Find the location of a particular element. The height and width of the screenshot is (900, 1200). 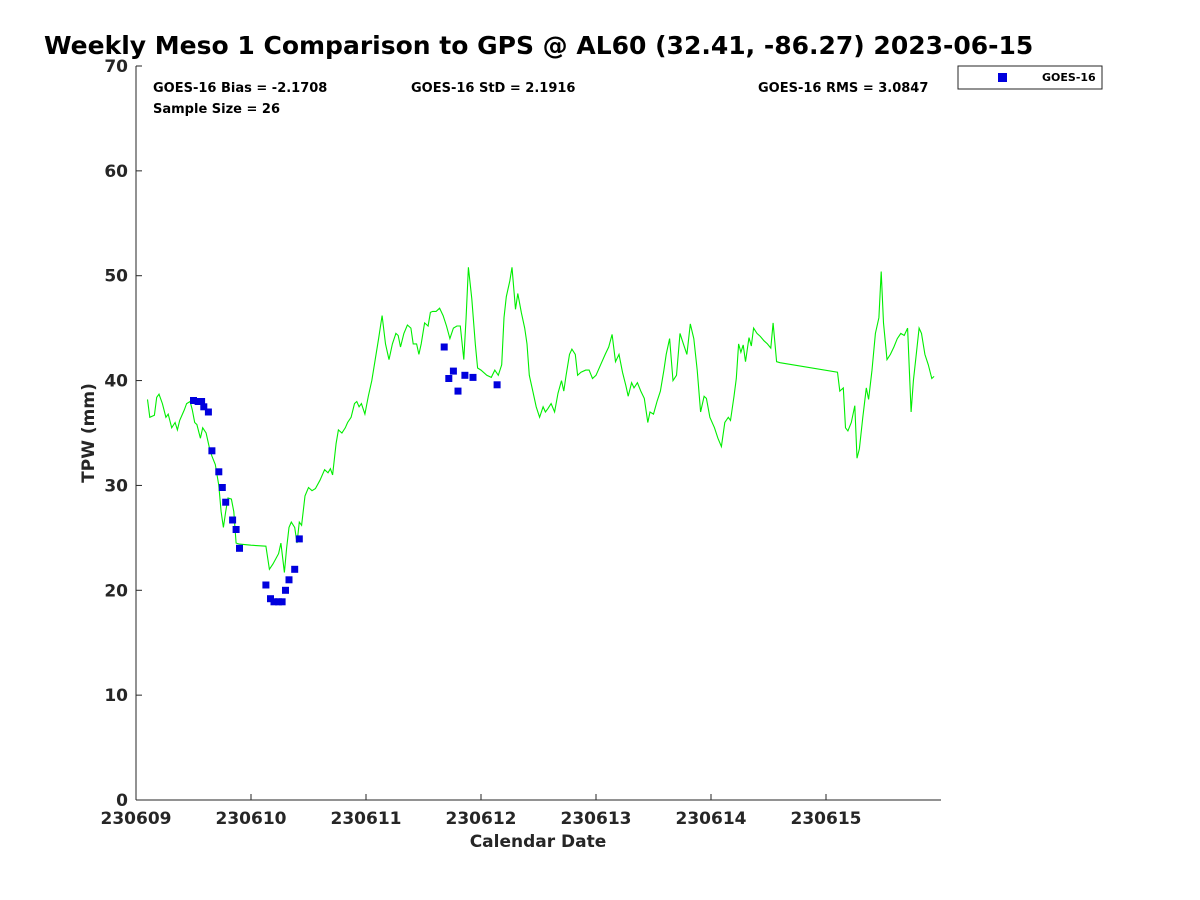

legend-marker-goes16 is located at coordinates (1002, 77).